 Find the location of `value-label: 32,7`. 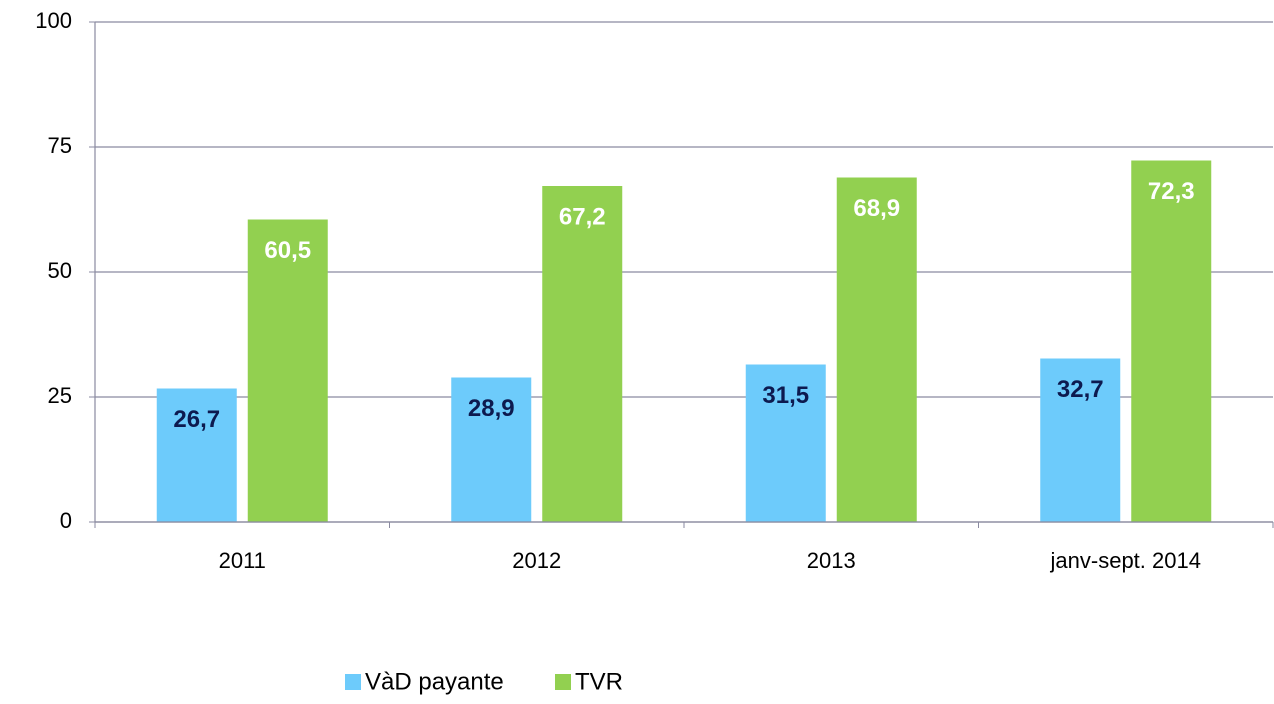

value-label: 32,7 is located at coordinates (1080, 389).